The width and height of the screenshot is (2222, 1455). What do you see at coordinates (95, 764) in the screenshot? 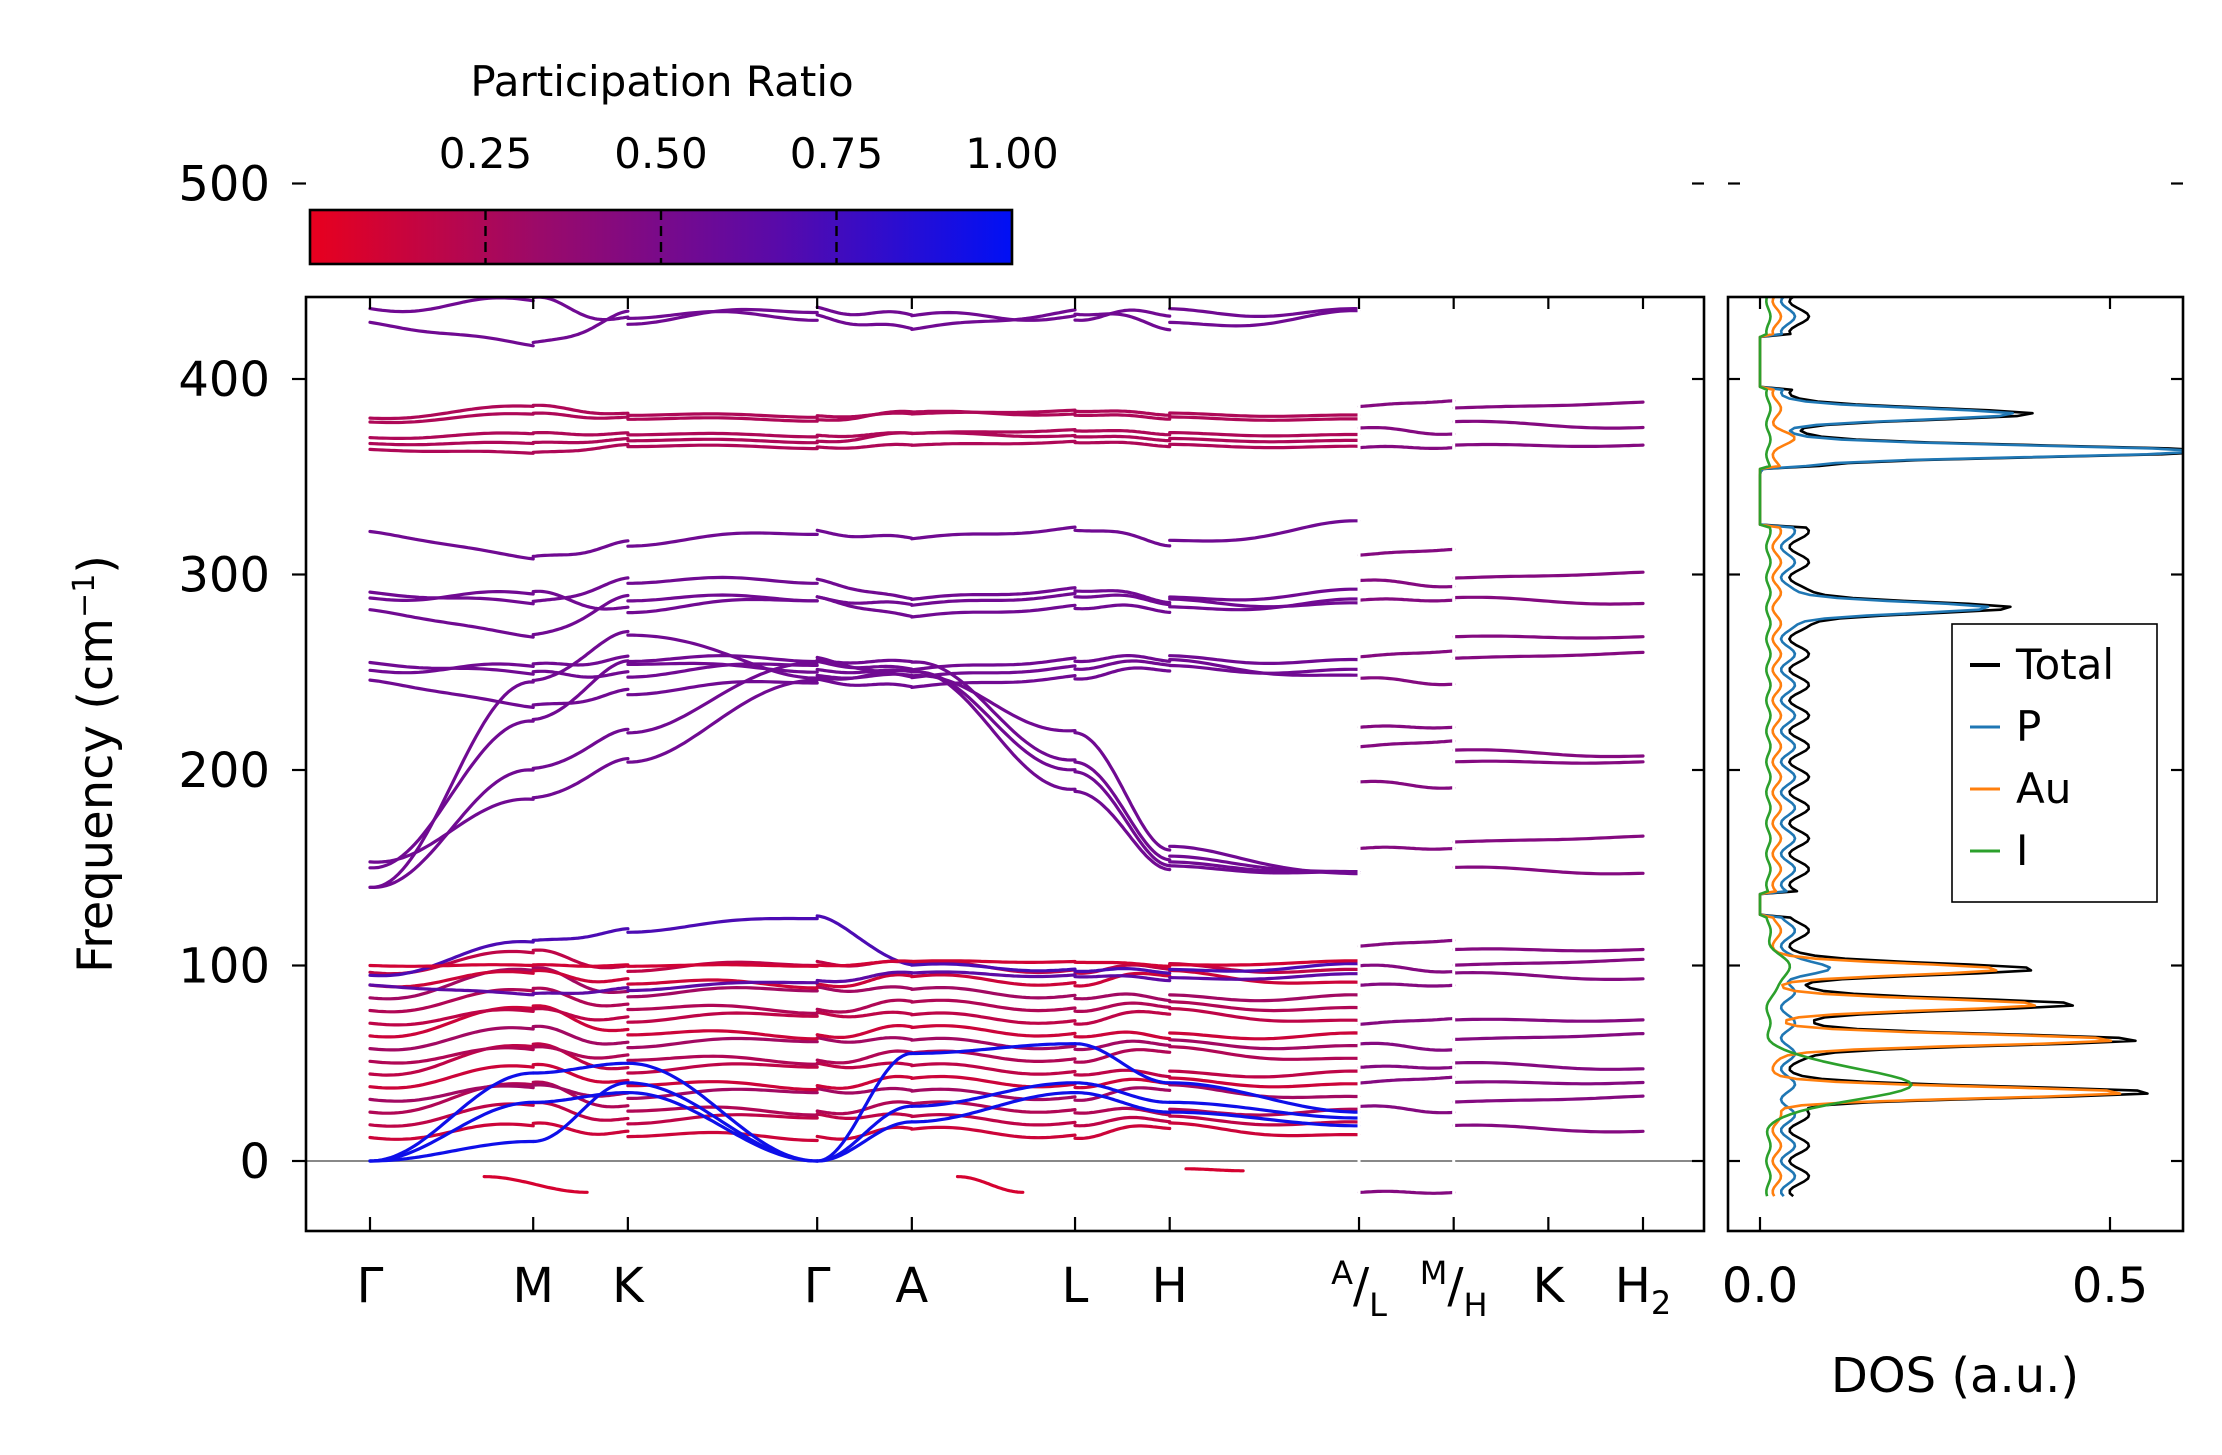
I see `y-axis-title: Frequency (cm−1)` at bounding box center [95, 764].